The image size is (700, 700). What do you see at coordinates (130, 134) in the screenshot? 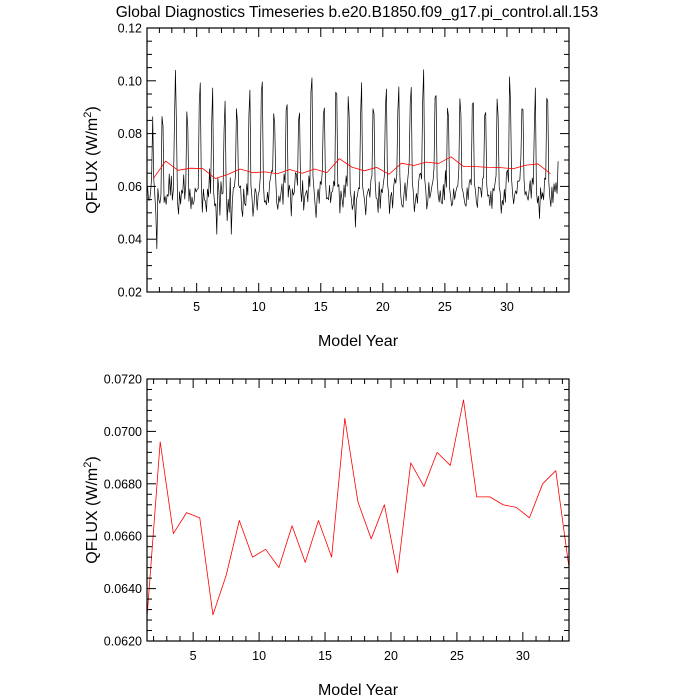
I see `y-tick-label: 0.08` at bounding box center [130, 134].